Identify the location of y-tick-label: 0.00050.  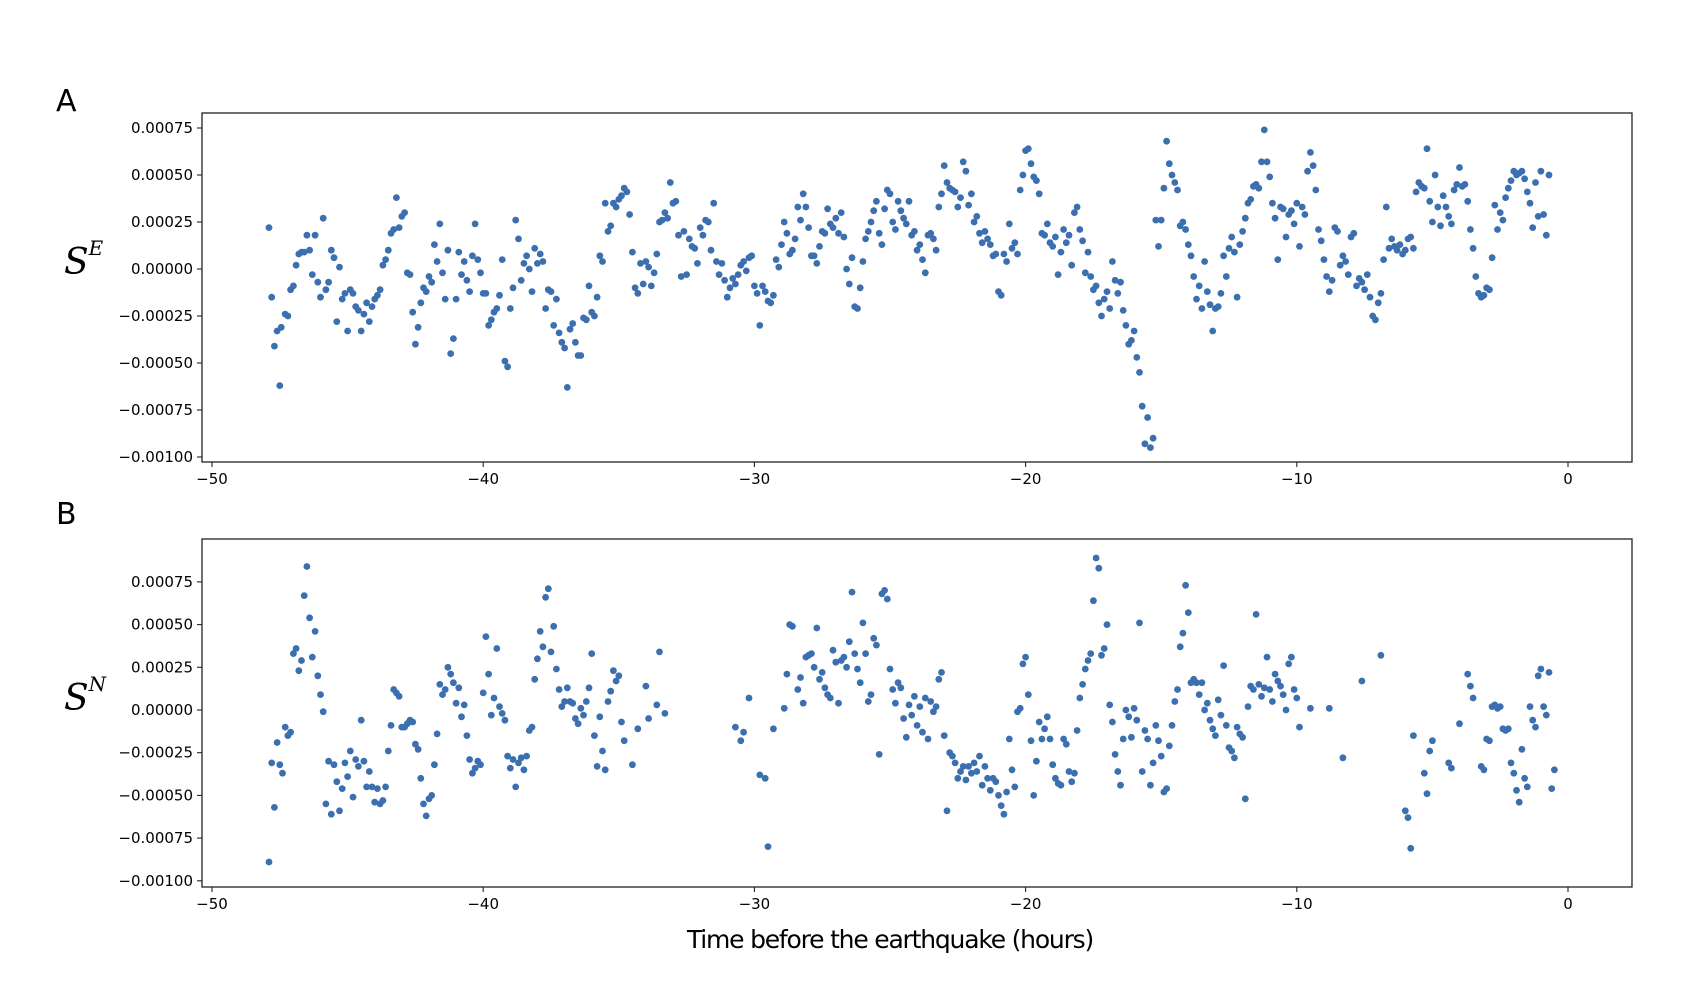
(162, 625).